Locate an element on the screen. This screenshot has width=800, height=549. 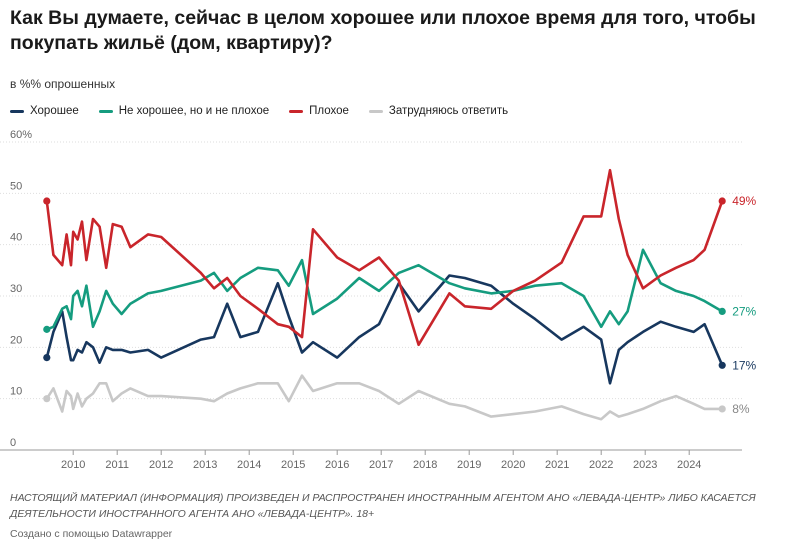
x-tick-label-2017: 2017 is located at coordinates (381, 464).